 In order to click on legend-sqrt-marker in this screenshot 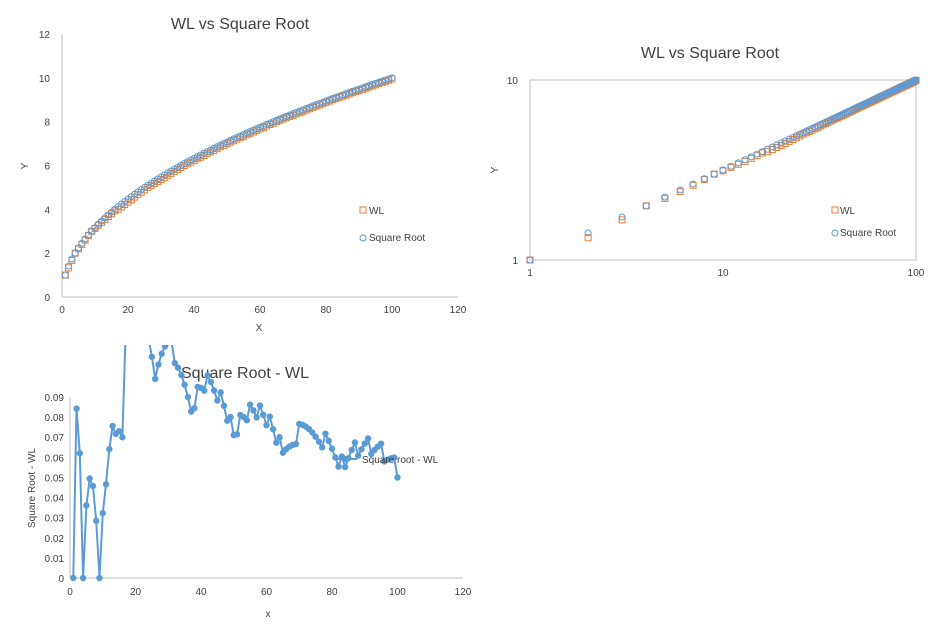, I will do `click(835, 233)`.